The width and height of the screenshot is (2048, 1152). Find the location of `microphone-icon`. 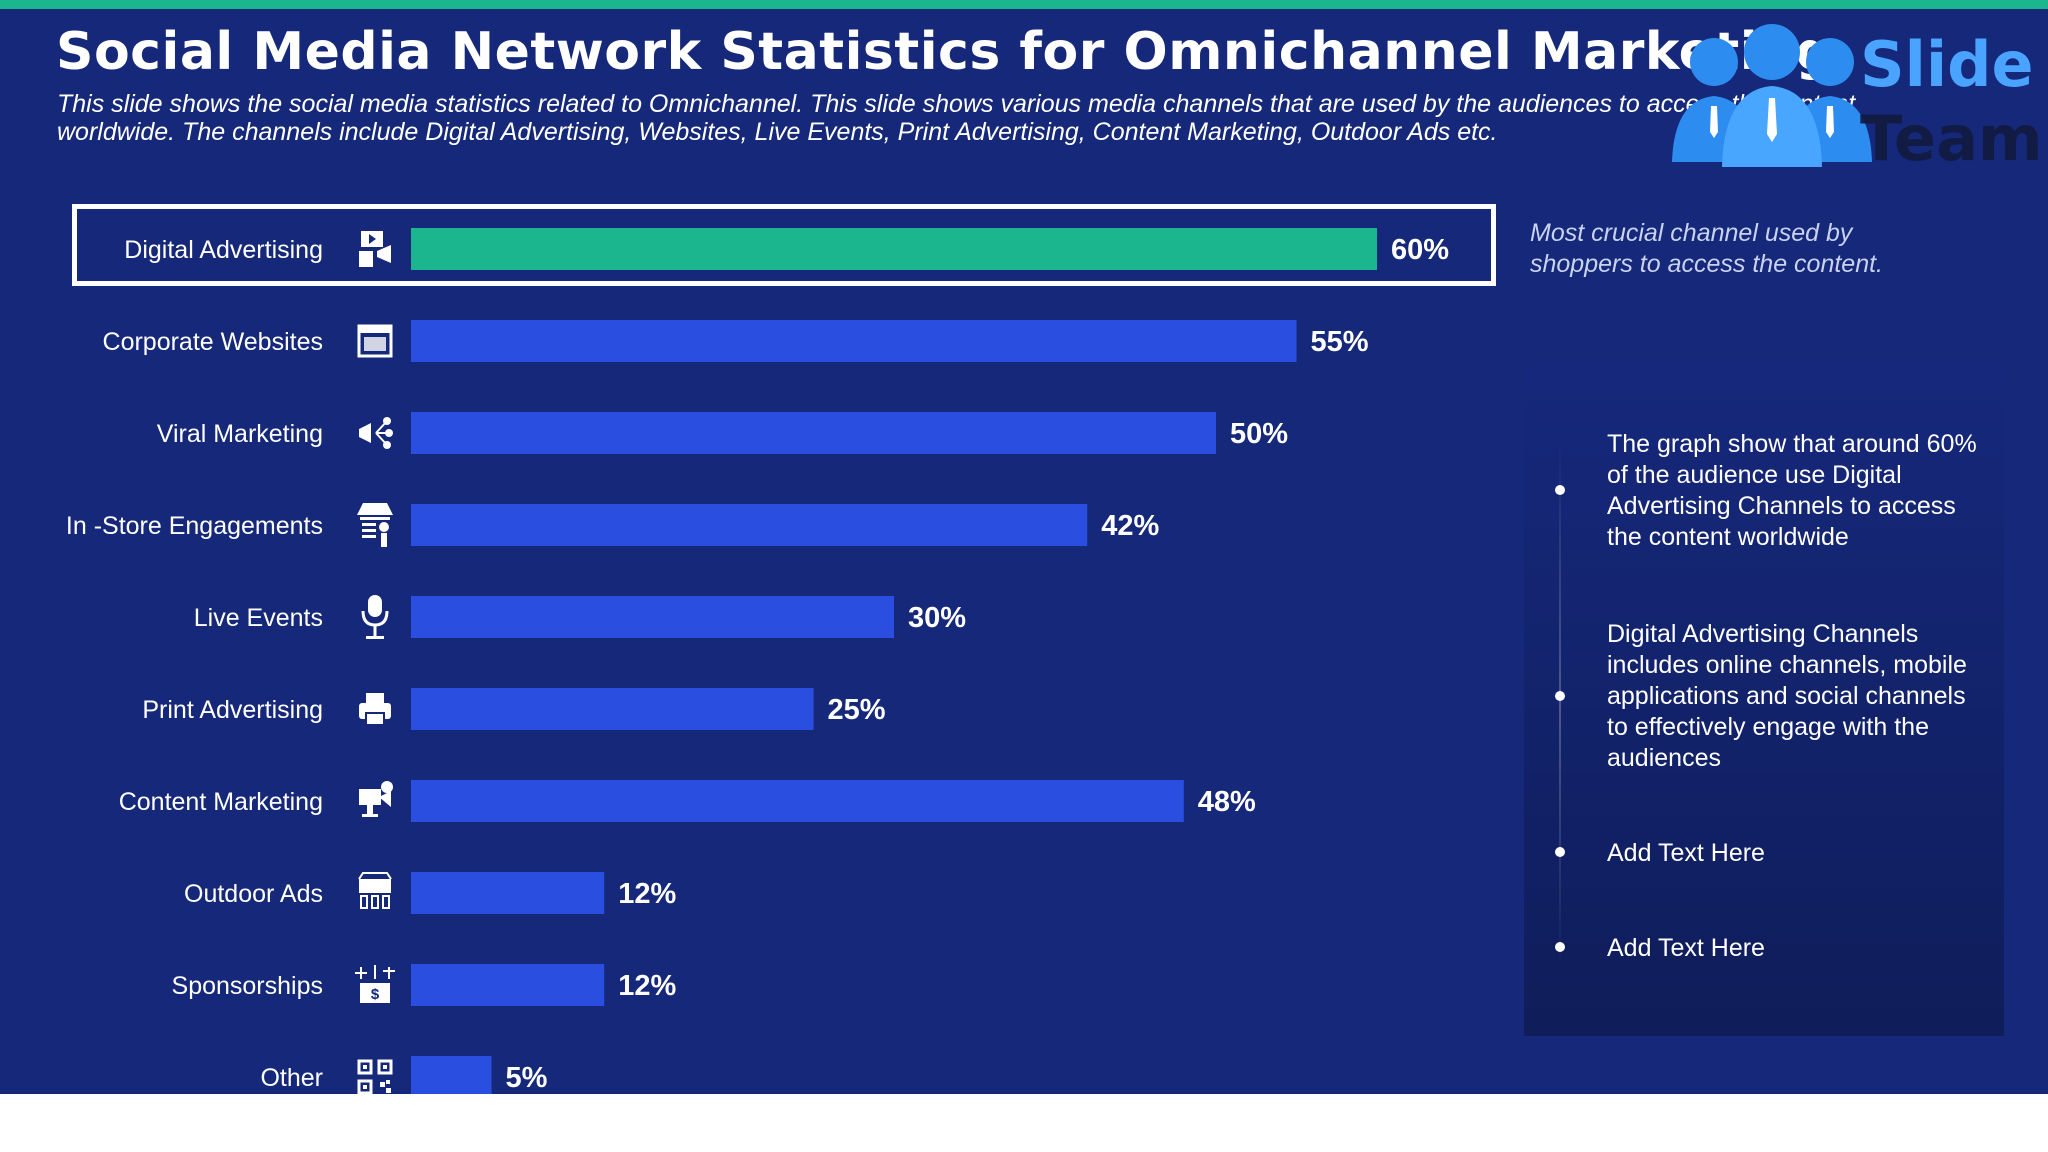

microphone-icon is located at coordinates (375, 617).